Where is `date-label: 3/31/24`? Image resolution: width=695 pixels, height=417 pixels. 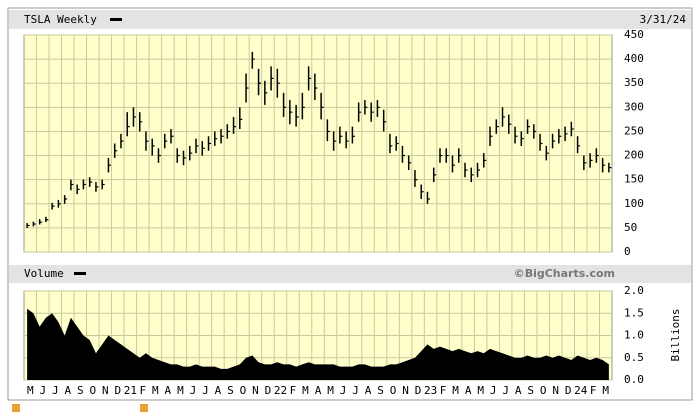
date-label: 3/31/24 is located at coordinates (663, 19).